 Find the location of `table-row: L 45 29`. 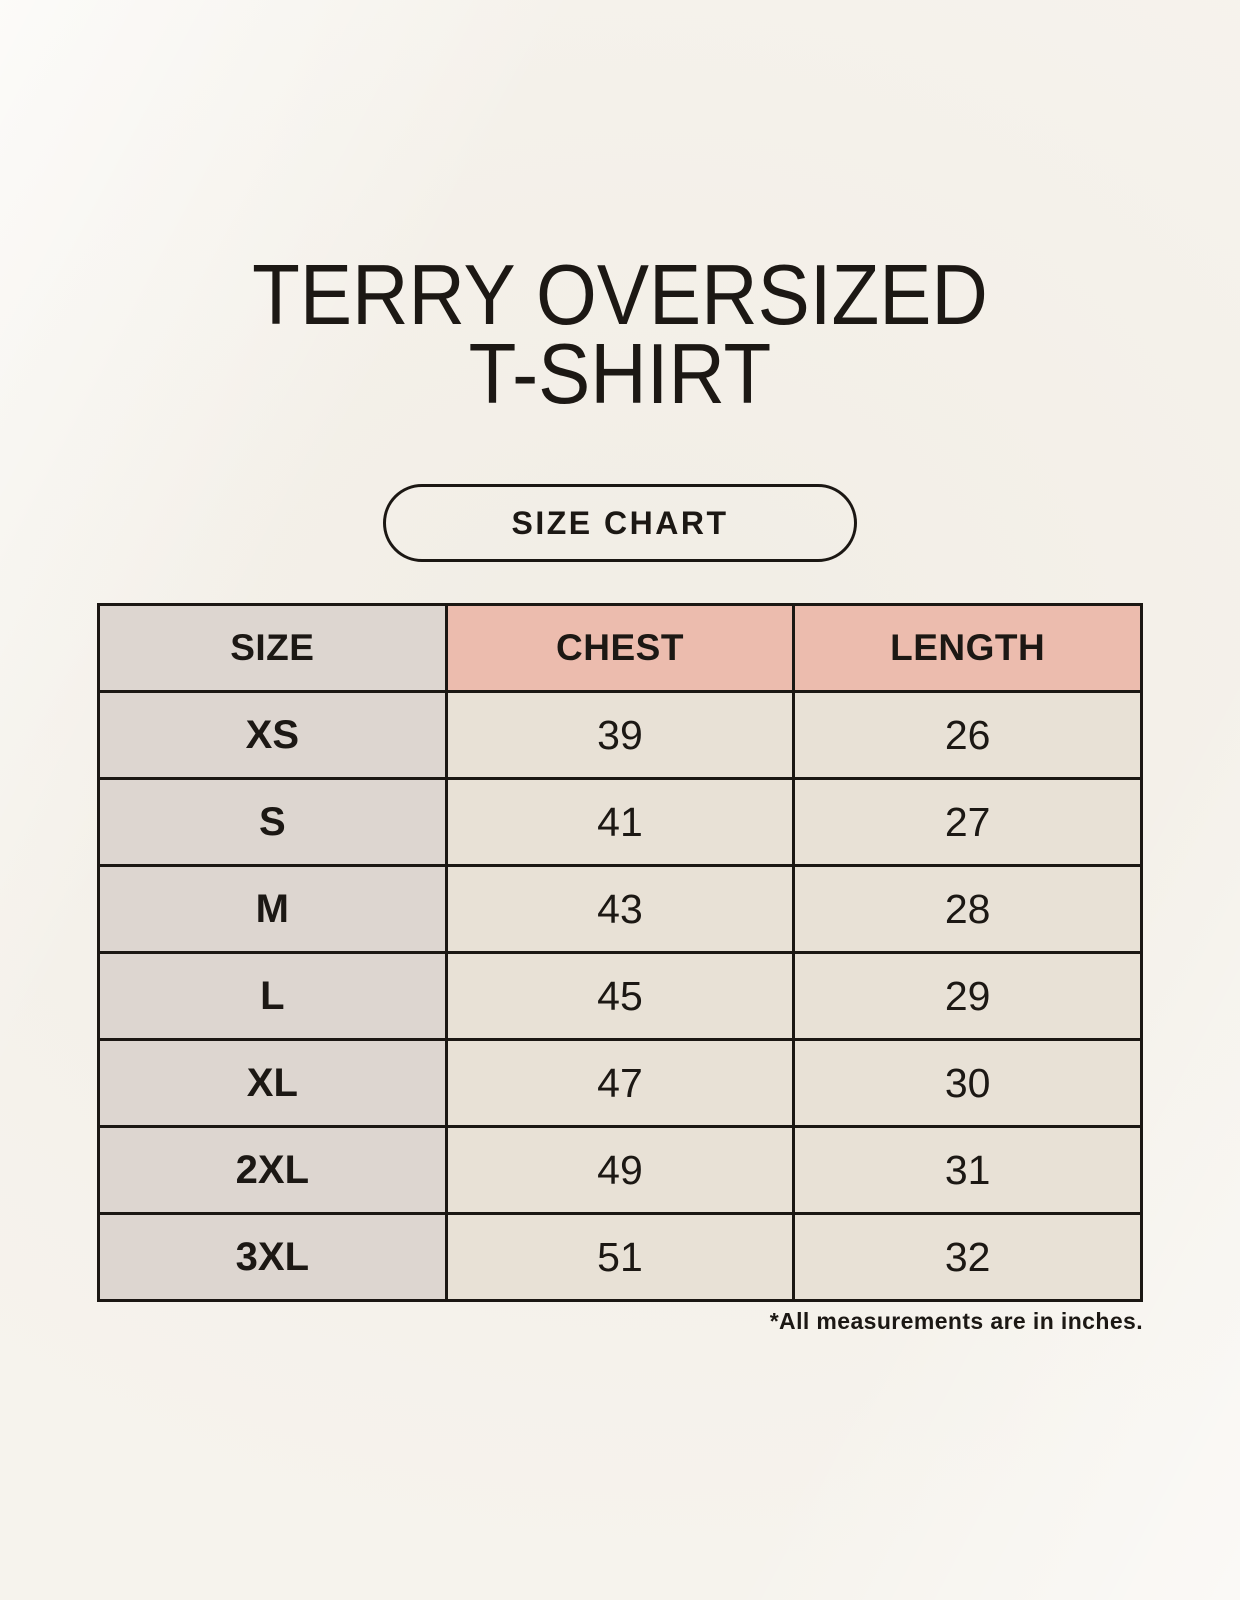

table-row: L 45 29 is located at coordinates (620, 996).